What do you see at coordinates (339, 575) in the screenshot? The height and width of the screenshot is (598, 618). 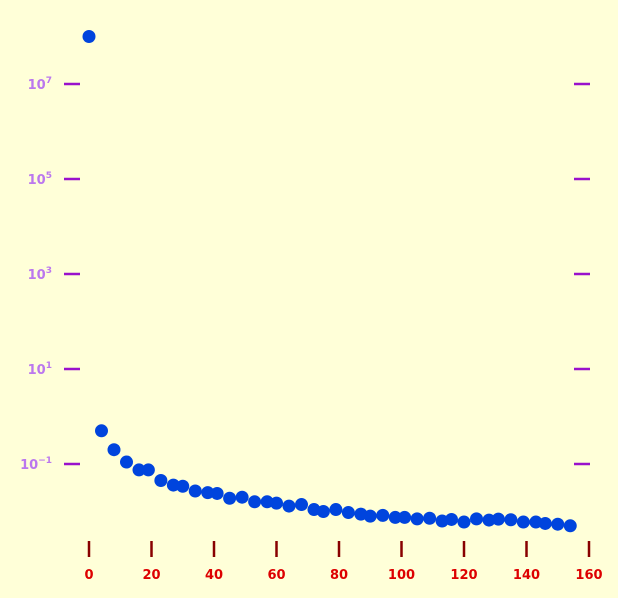 I see `x-tick-label-4: 80` at bounding box center [339, 575].